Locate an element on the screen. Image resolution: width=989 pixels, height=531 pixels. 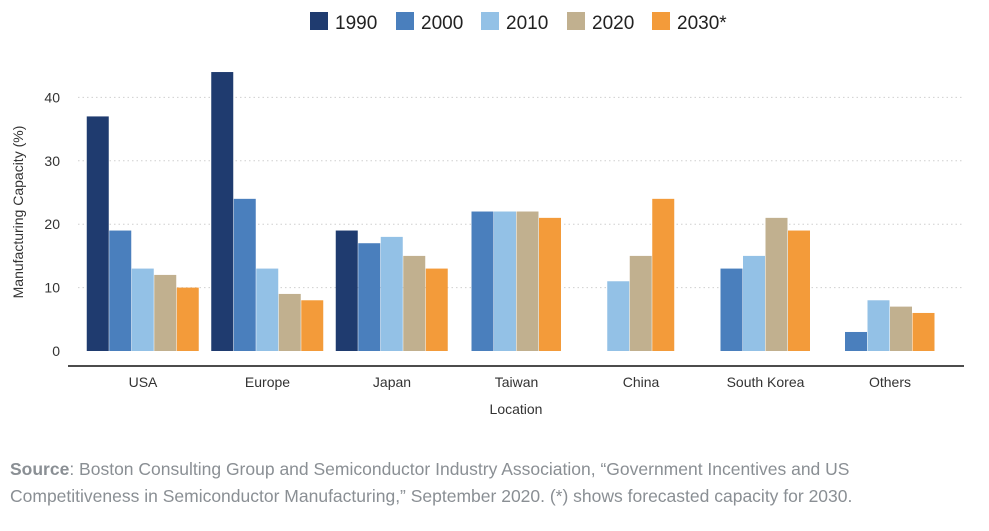
bar-japan-2000 is located at coordinates (369, 297).